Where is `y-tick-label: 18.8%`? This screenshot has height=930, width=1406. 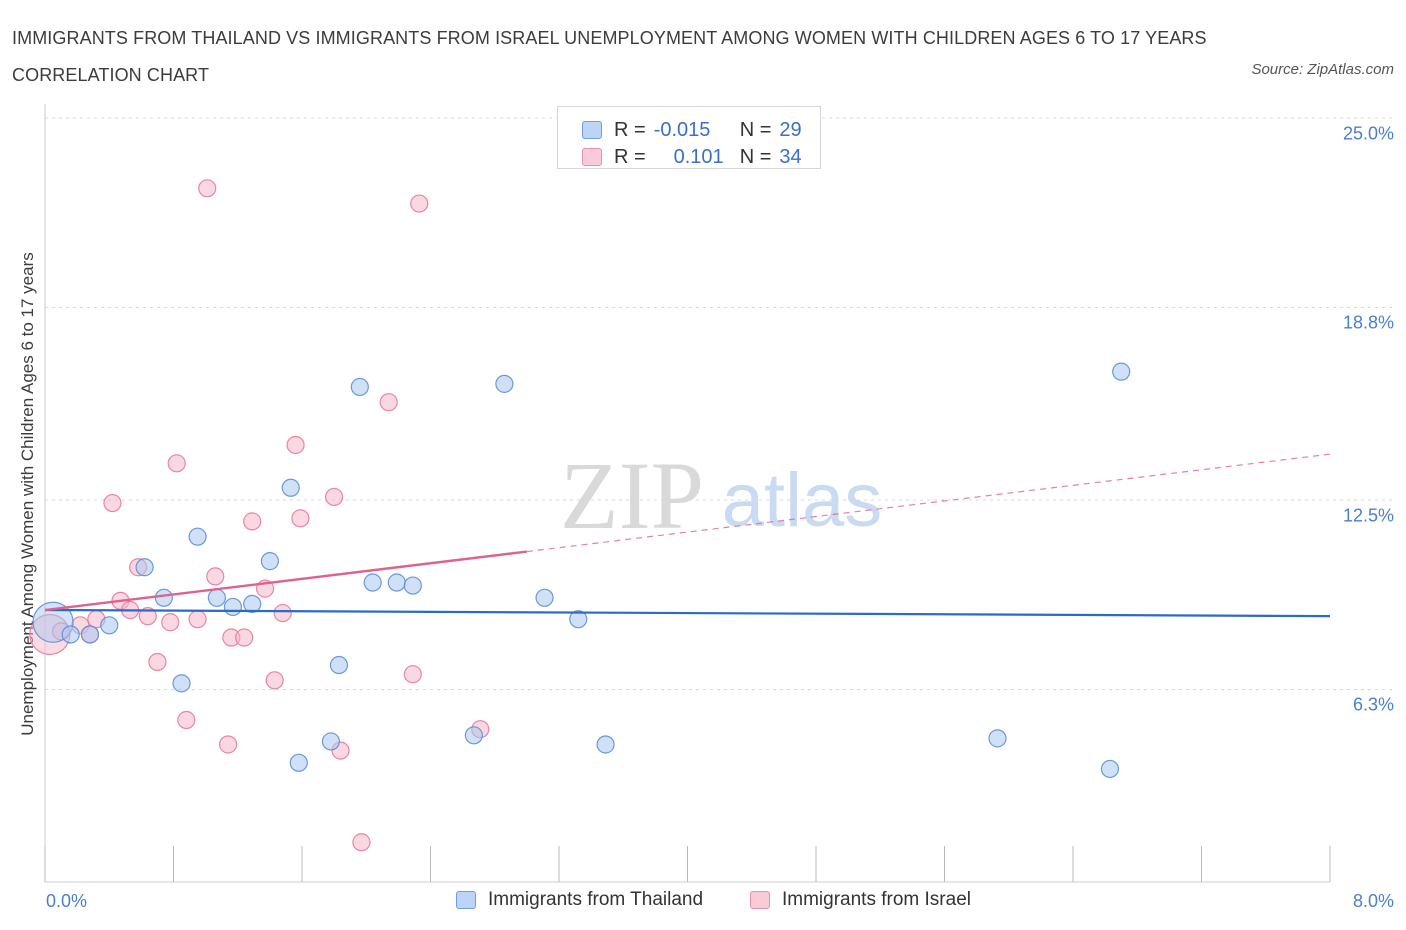
y-tick-label: 18.8% is located at coordinates (1368, 322).